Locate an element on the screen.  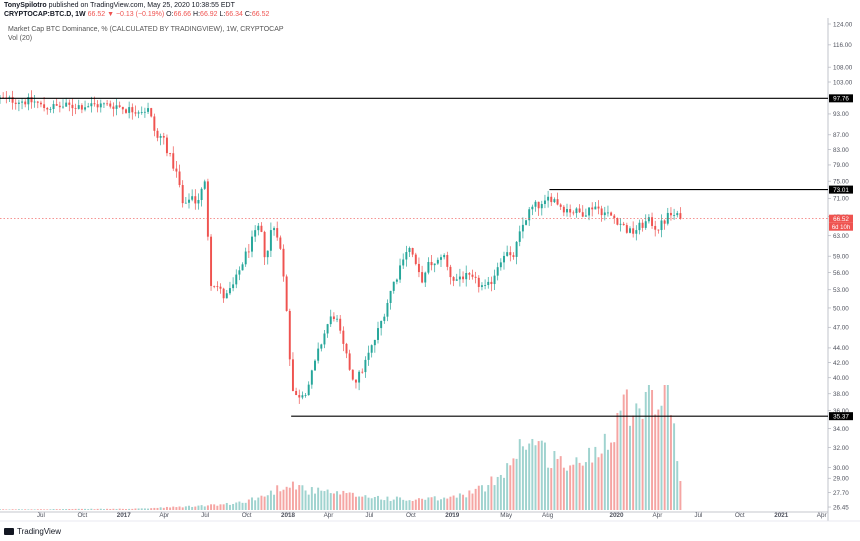
level-tag is located at coordinates (841, 416).